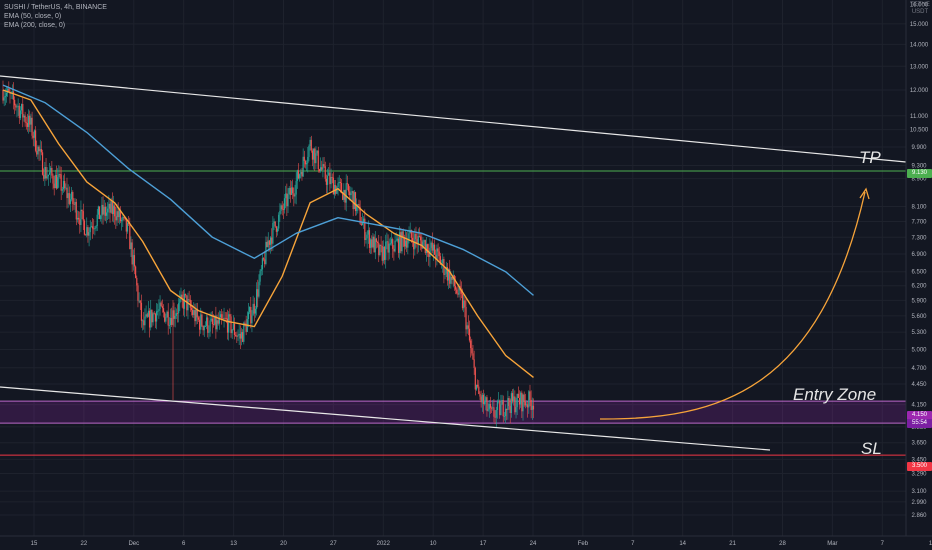  Describe the element at coordinates (870, 157) in the screenshot. I see `tp-annotation: TP` at that location.